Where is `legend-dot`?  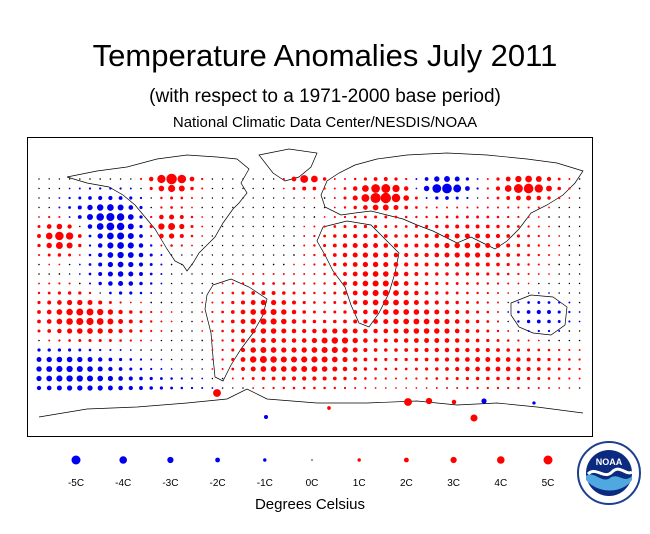
legend-dot is located at coordinates (76, 460).